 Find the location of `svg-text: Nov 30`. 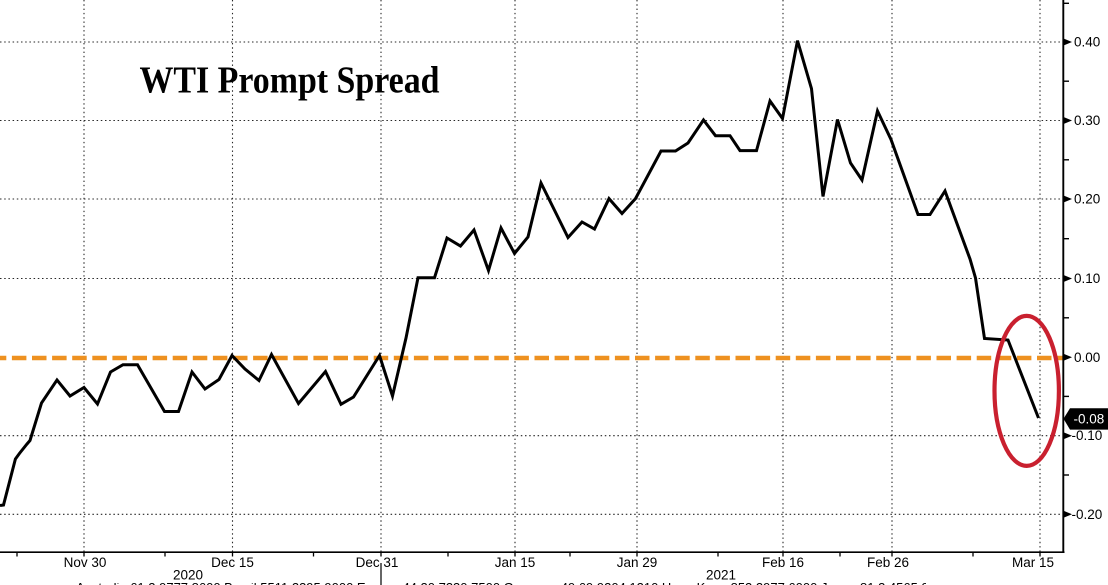

svg-text: Nov 30 is located at coordinates (85, 562).